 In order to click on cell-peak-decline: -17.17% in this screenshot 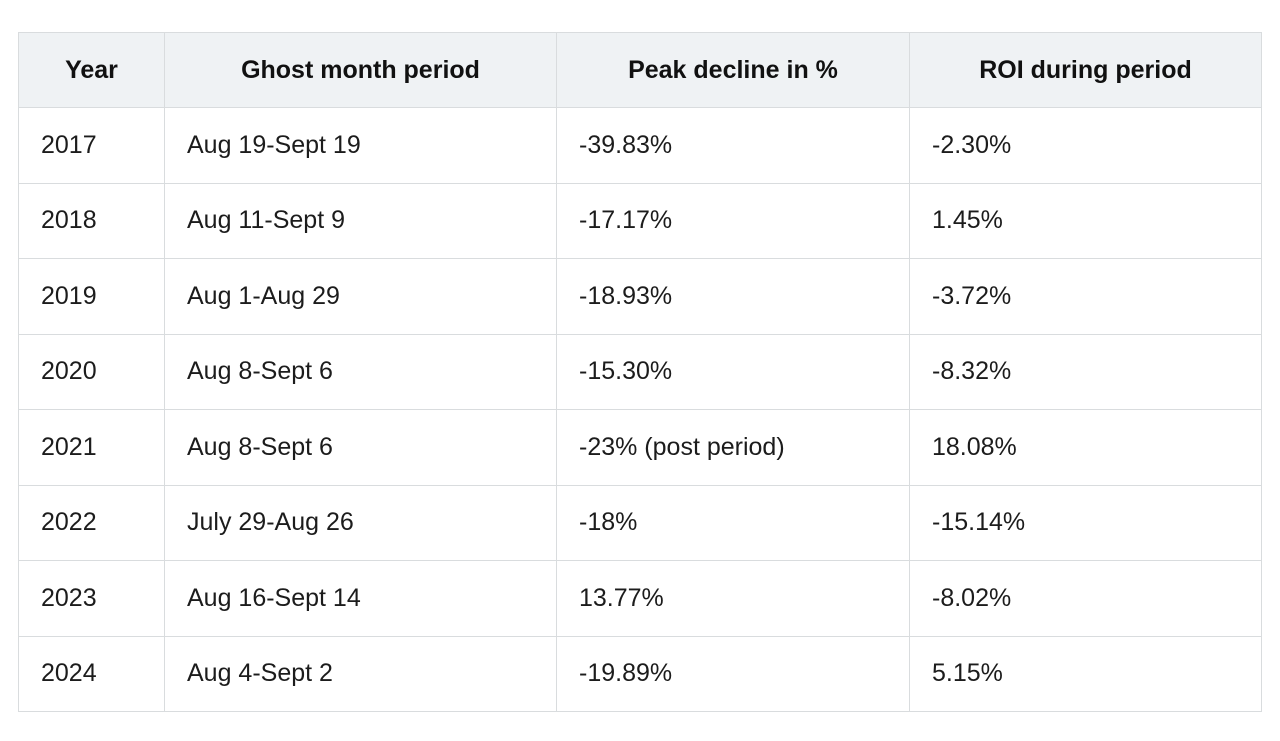, I will do `click(733, 220)`.